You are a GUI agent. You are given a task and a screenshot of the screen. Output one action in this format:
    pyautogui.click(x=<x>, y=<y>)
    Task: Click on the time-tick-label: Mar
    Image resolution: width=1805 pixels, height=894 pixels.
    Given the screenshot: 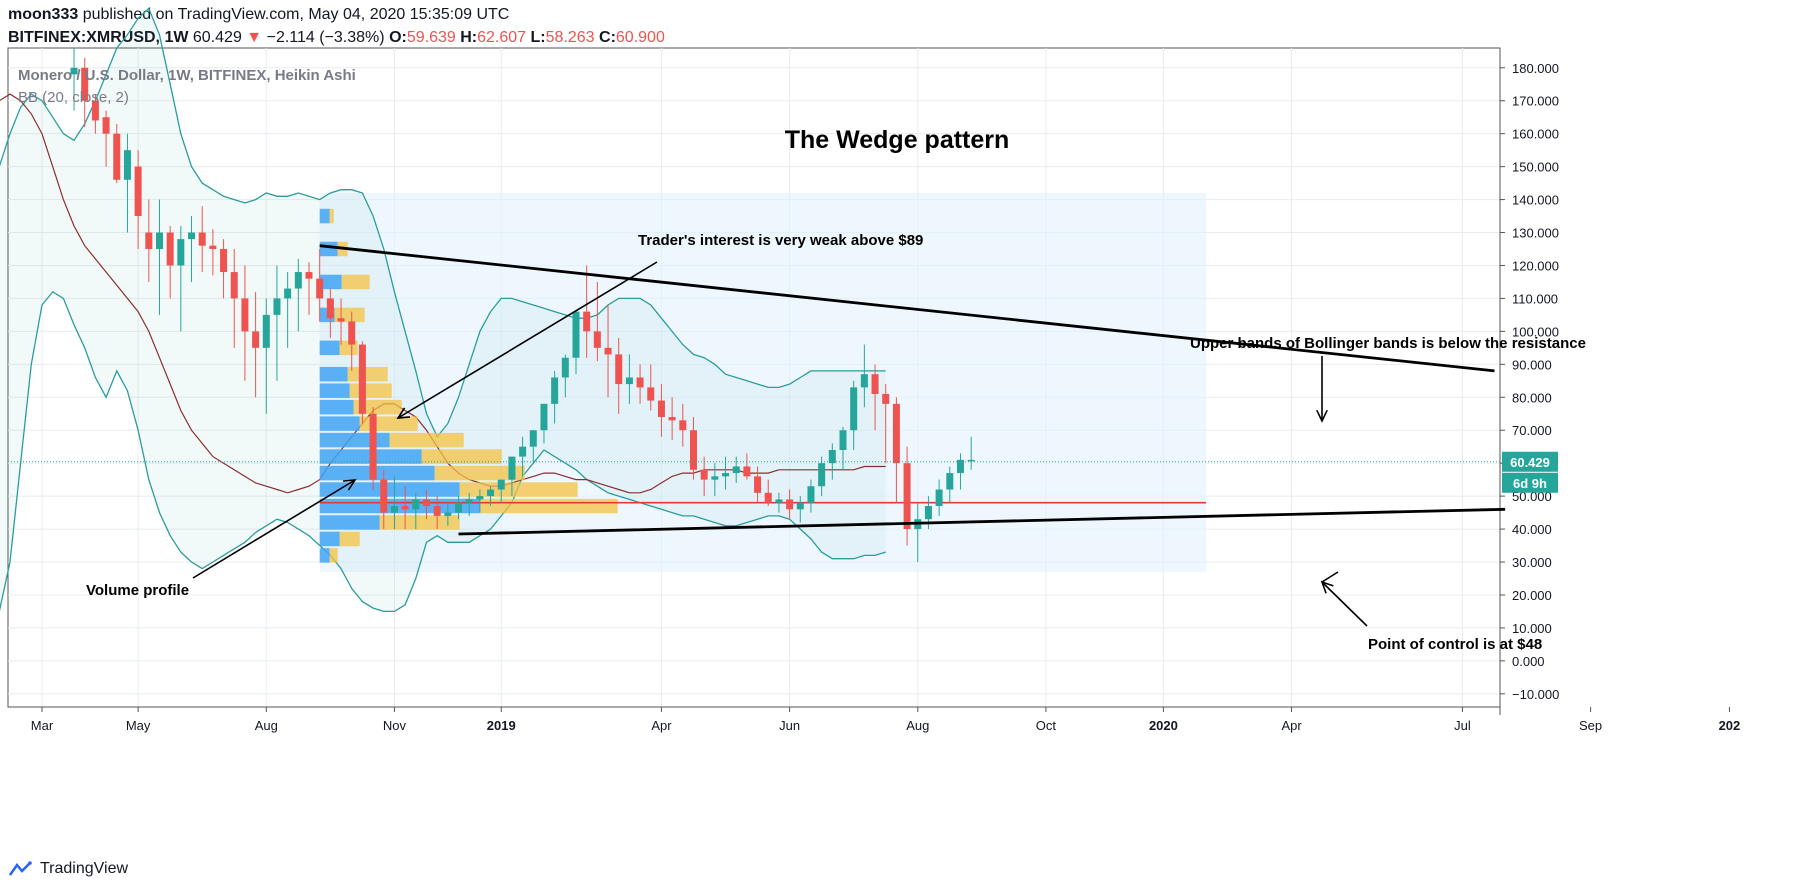 What is the action you would take?
    pyautogui.click(x=42, y=725)
    